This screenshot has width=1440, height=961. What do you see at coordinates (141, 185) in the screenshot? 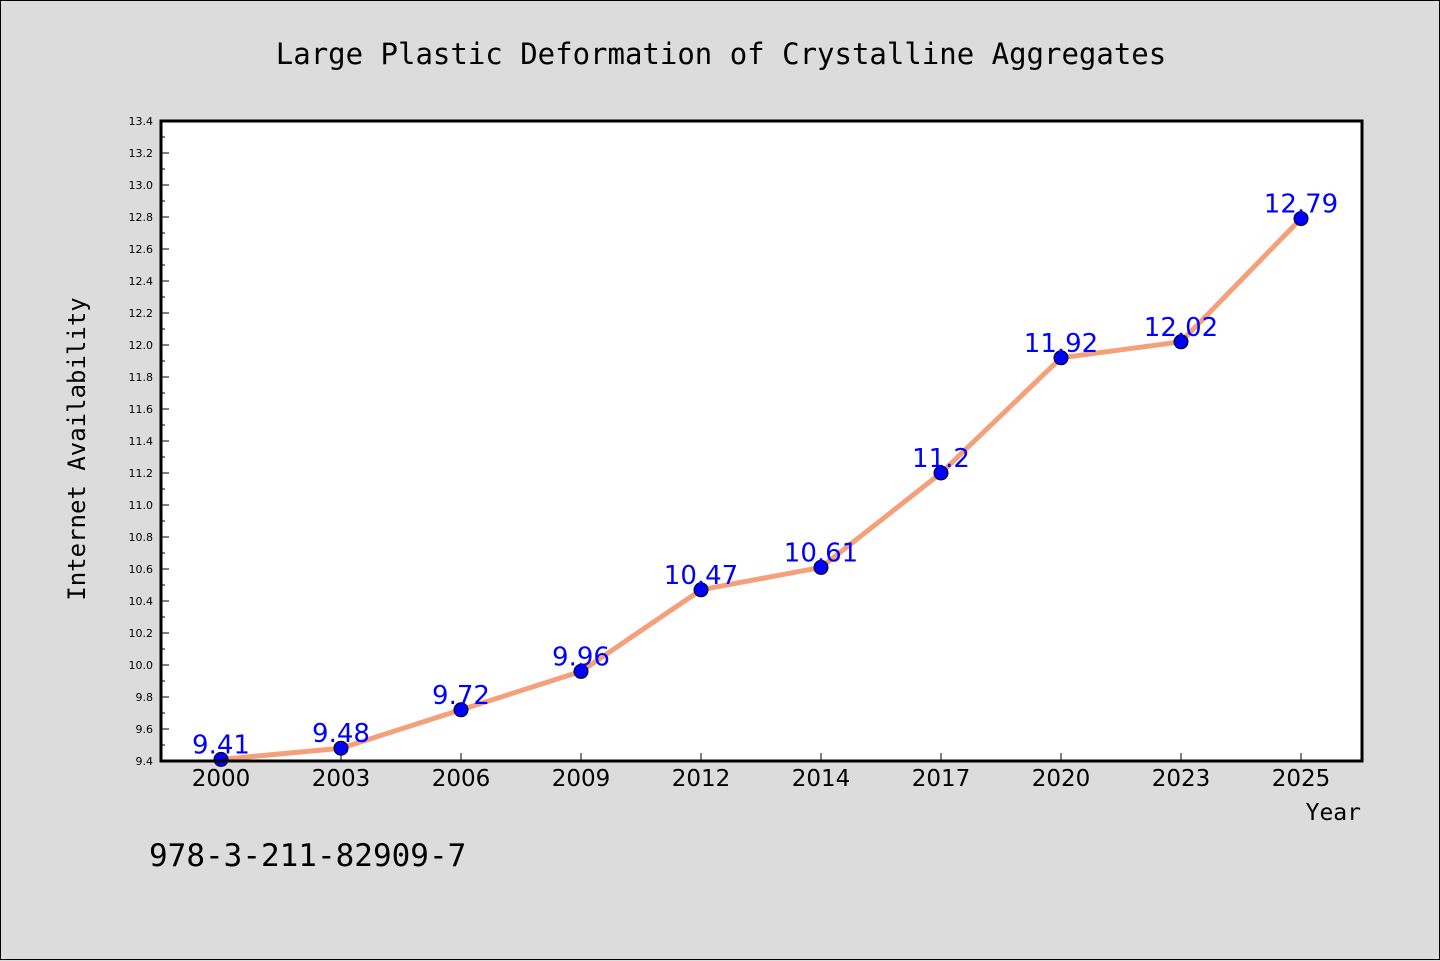
I see `y-tick-label: 13.0` at bounding box center [141, 185].